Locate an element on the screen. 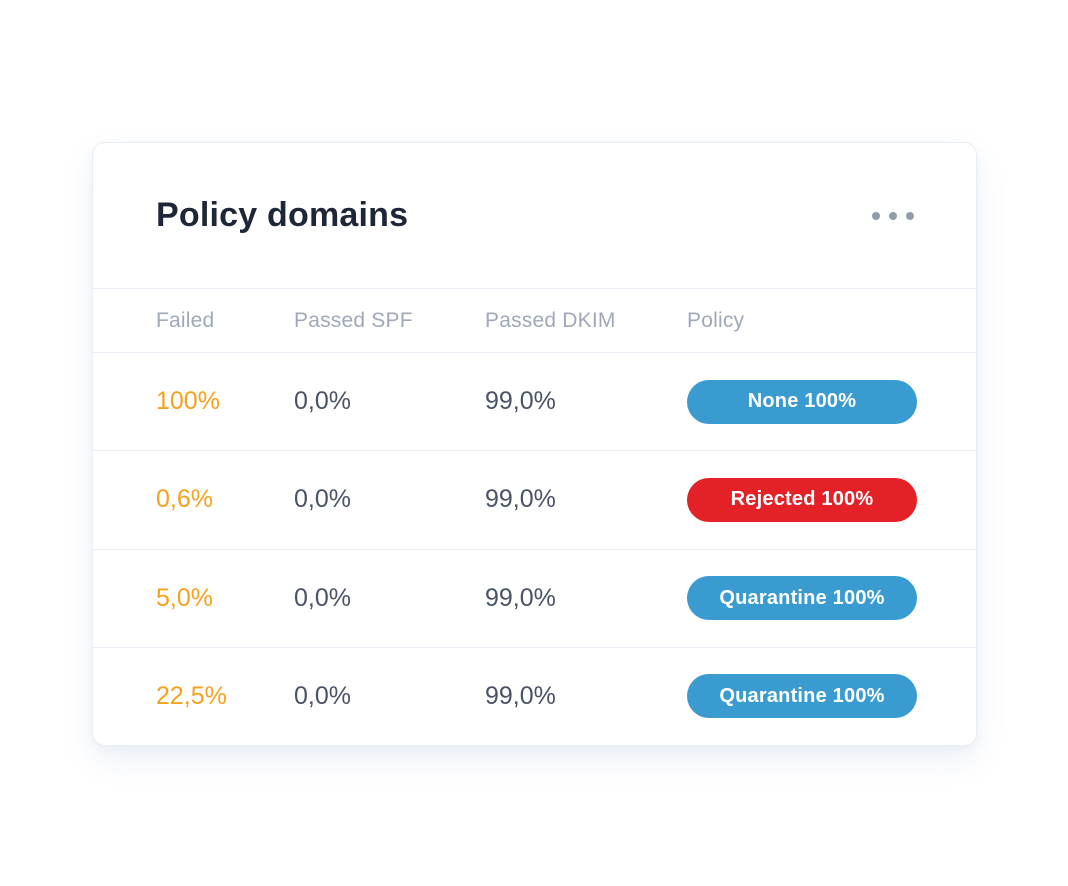 The image size is (1068, 886). column-header-passed-spf: Passed SPF is located at coordinates (353, 320).